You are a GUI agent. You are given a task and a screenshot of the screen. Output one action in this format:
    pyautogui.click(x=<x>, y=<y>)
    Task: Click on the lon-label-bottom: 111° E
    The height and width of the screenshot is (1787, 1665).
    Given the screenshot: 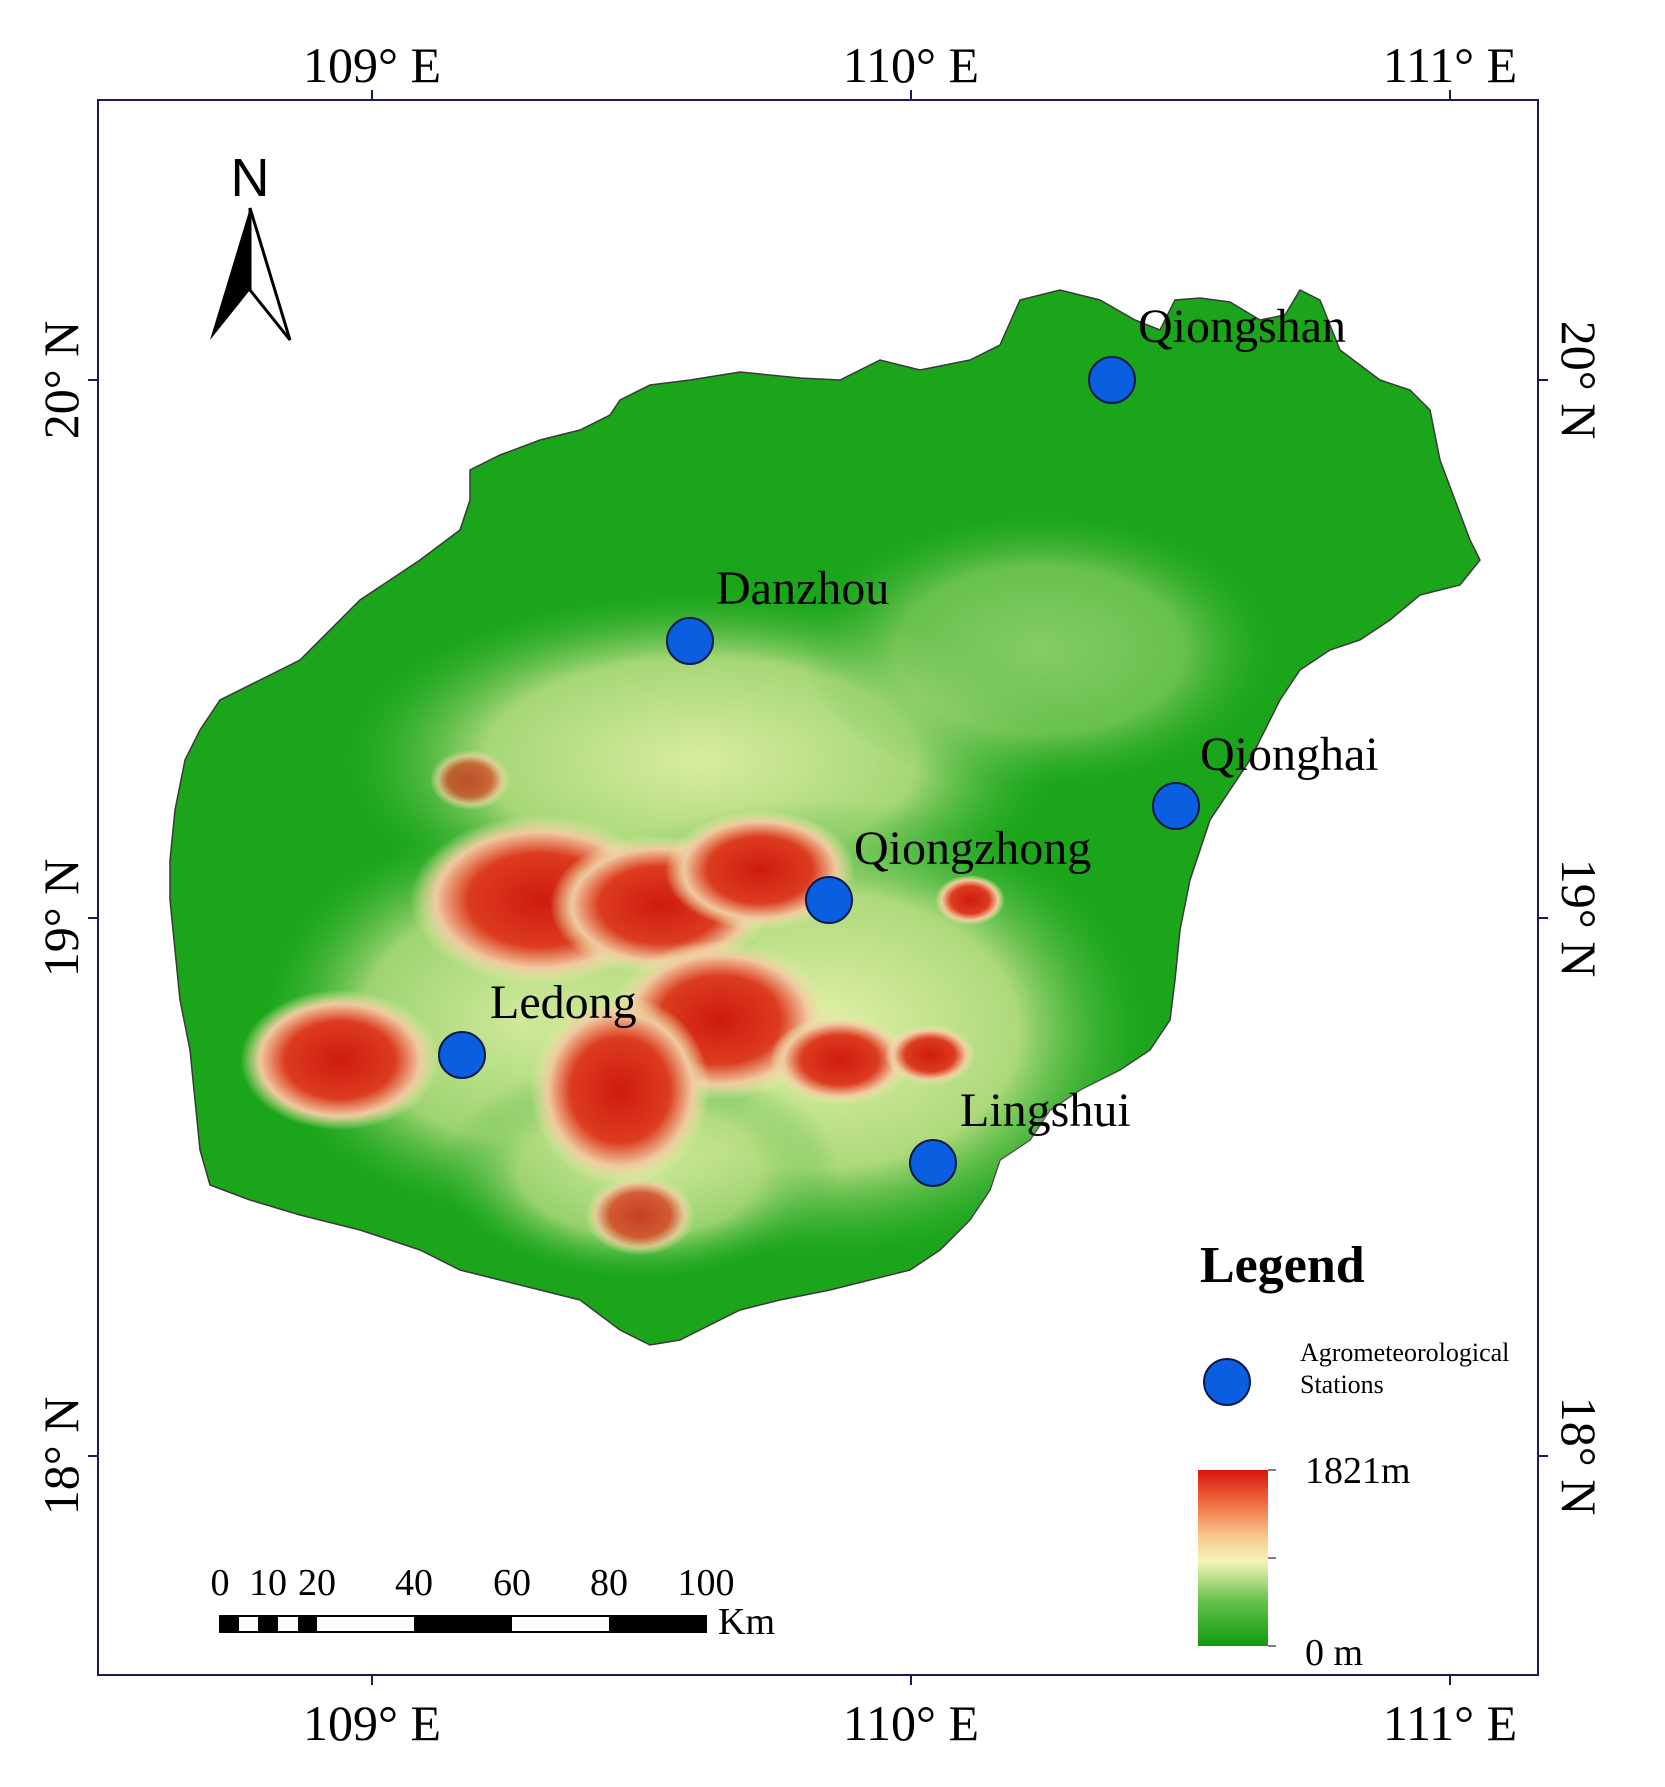 What is the action you would take?
    pyautogui.click(x=1450, y=1723)
    